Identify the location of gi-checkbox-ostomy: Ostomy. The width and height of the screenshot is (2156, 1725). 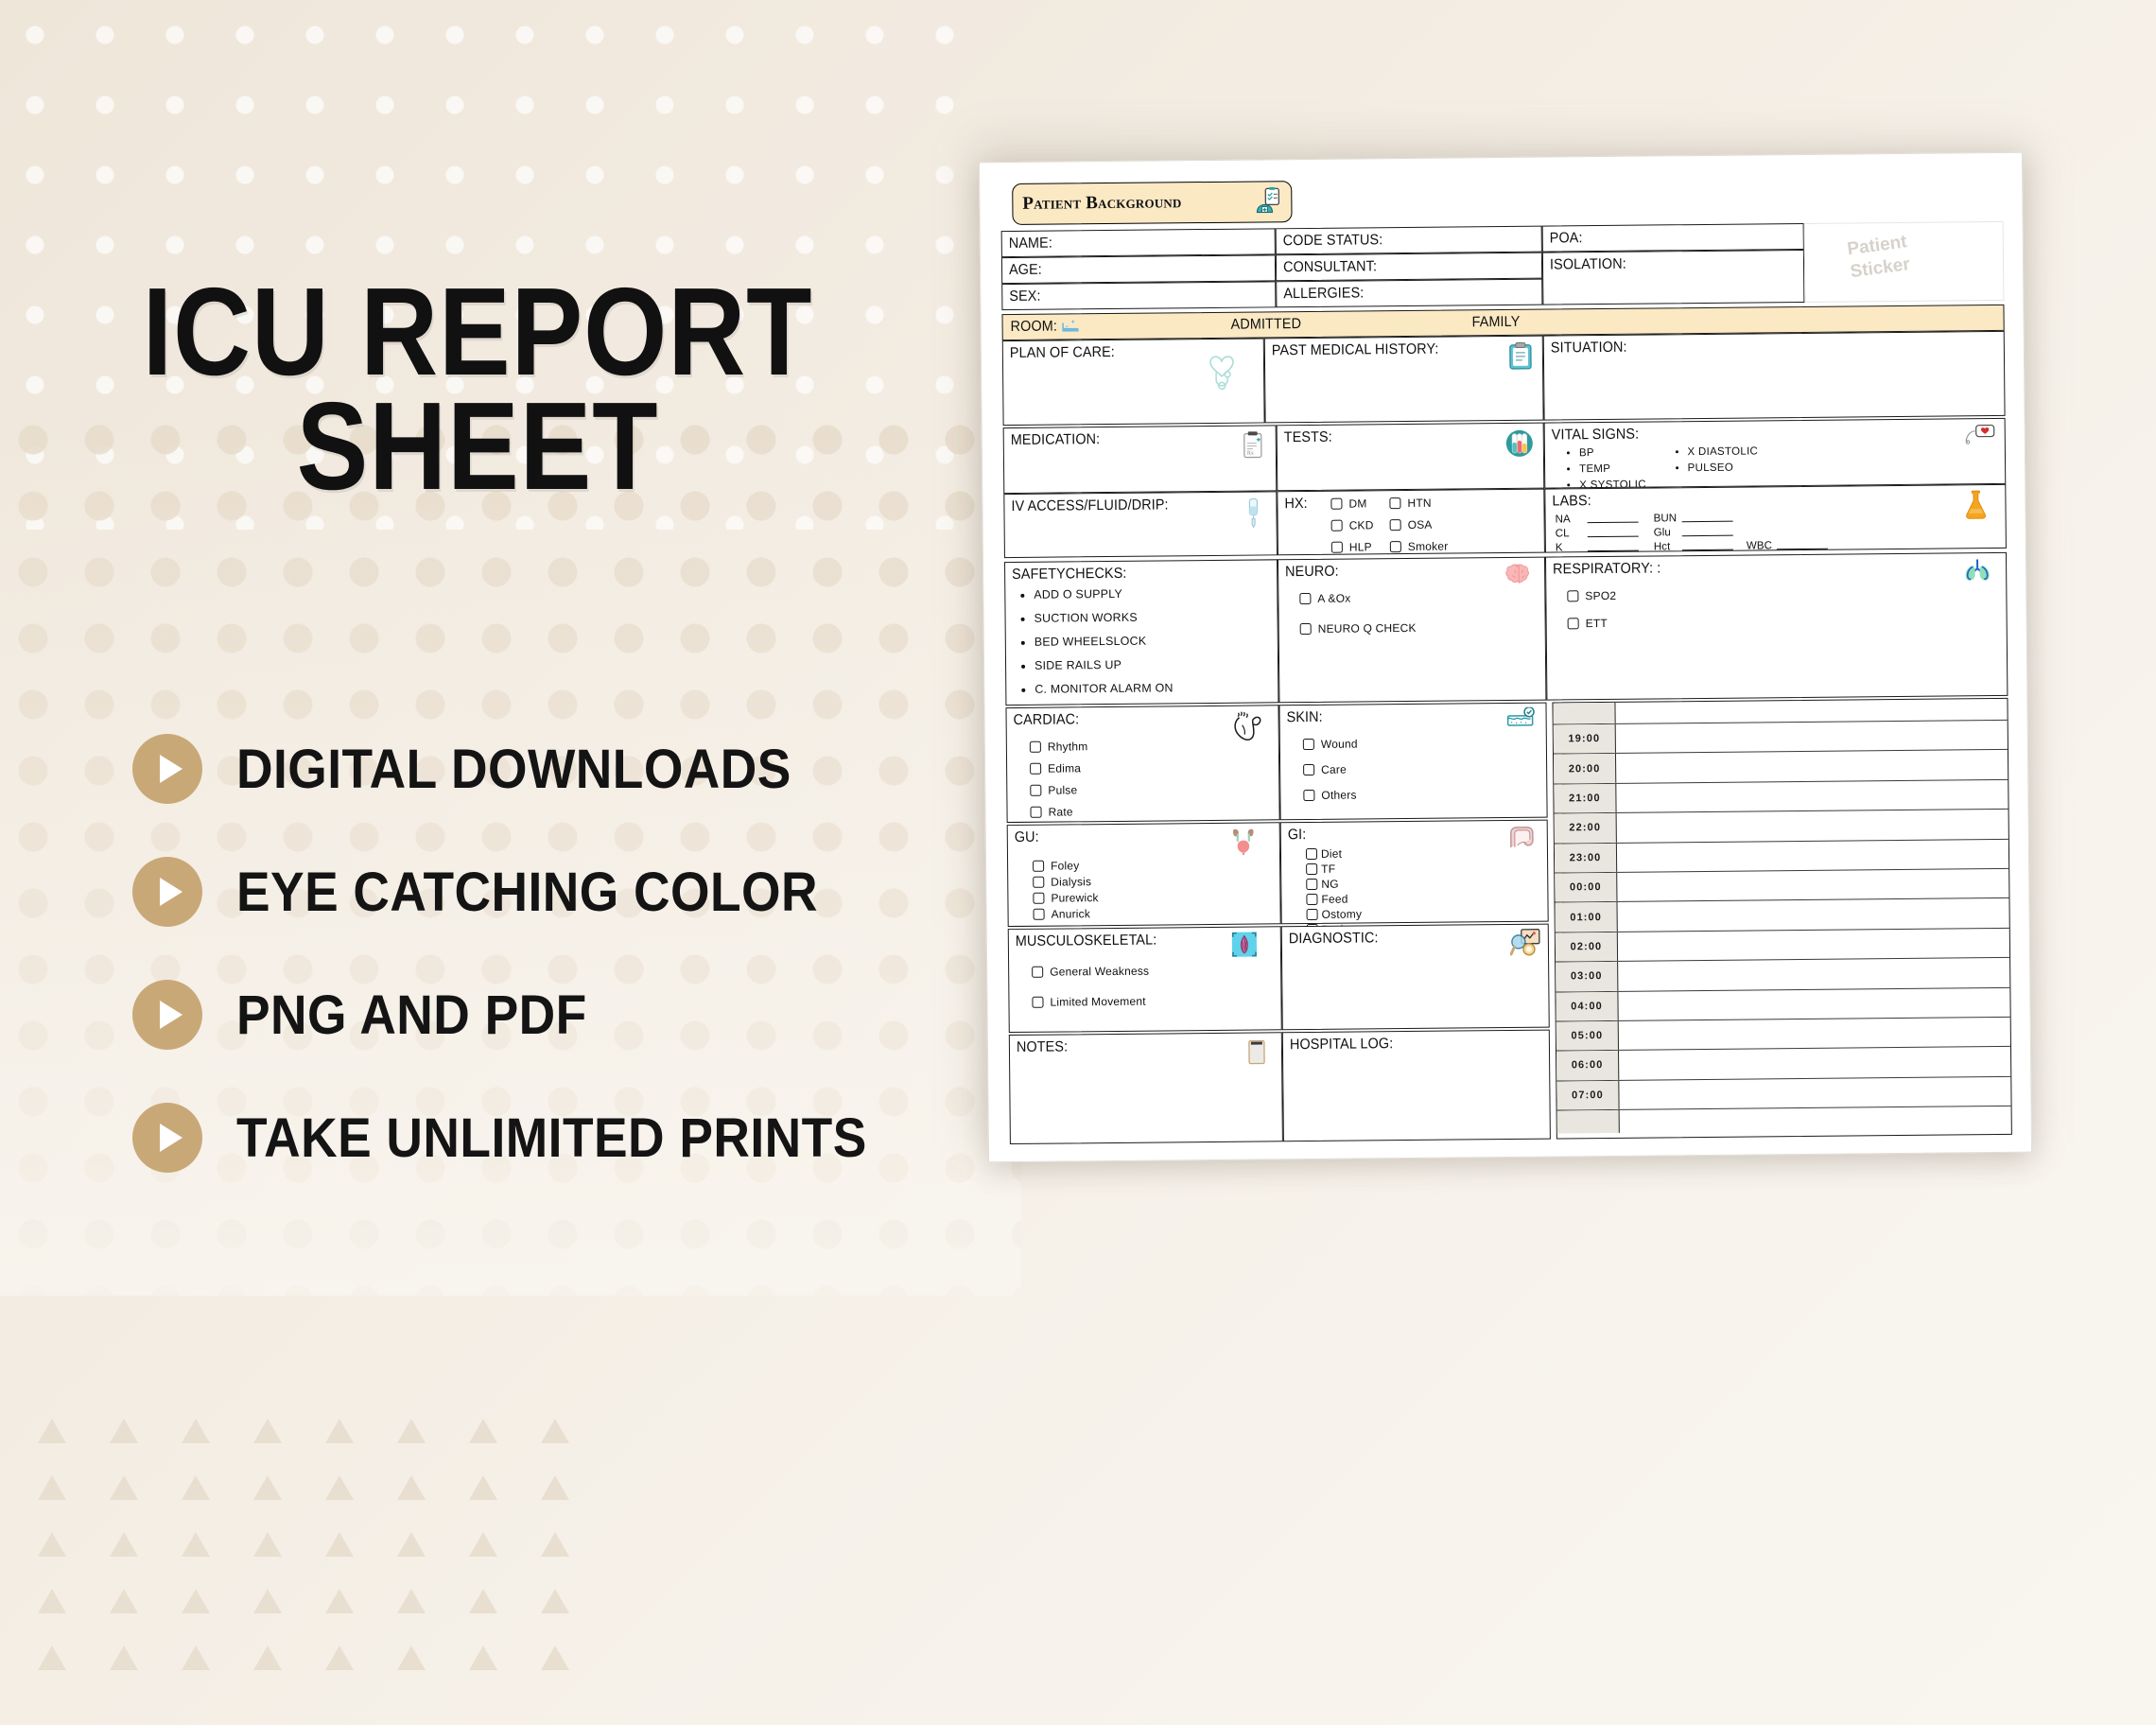
(1334, 914).